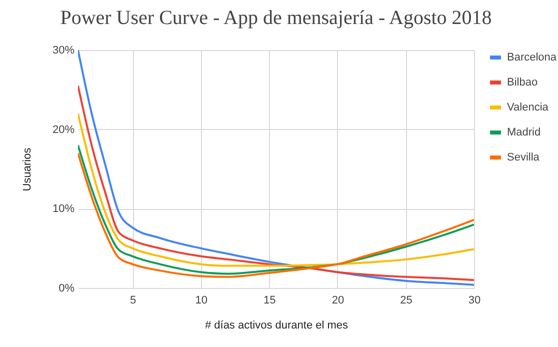 The width and height of the screenshot is (558, 347). Describe the element at coordinates (66, 288) in the screenshot. I see `y-tick-label: 0%` at that location.